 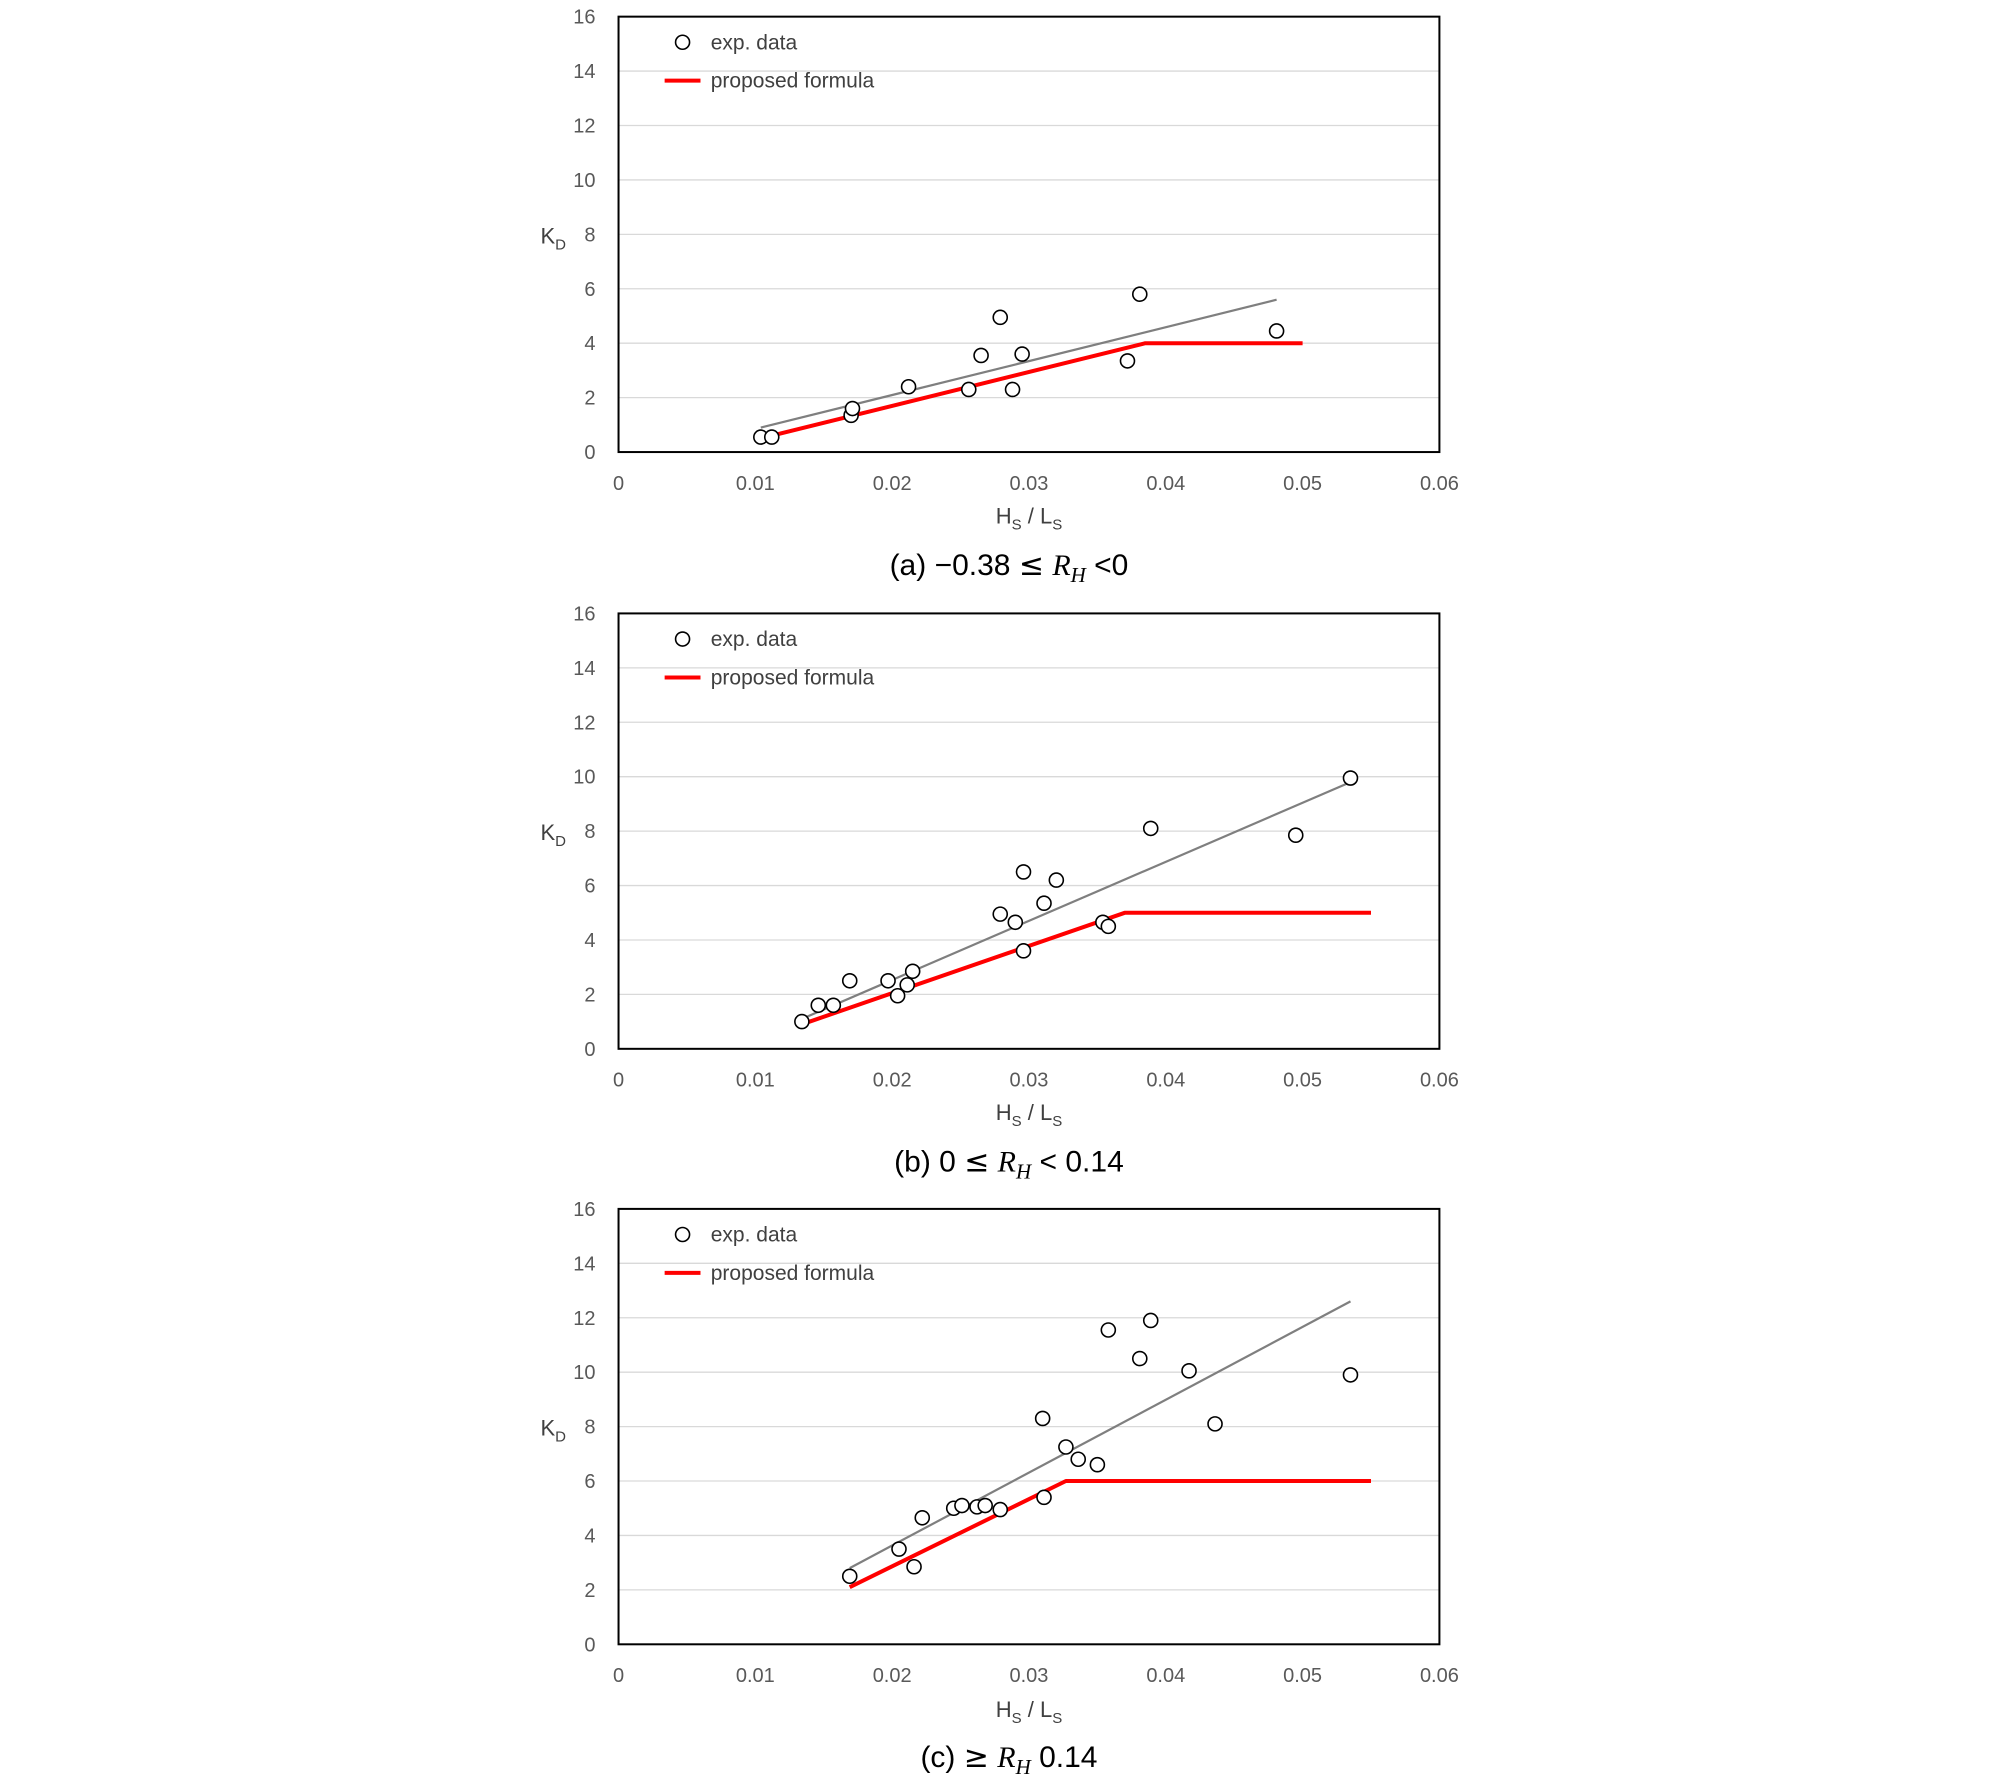 I want to click on x-axis-label-sub-2: S, so click(x=1057, y=1718).